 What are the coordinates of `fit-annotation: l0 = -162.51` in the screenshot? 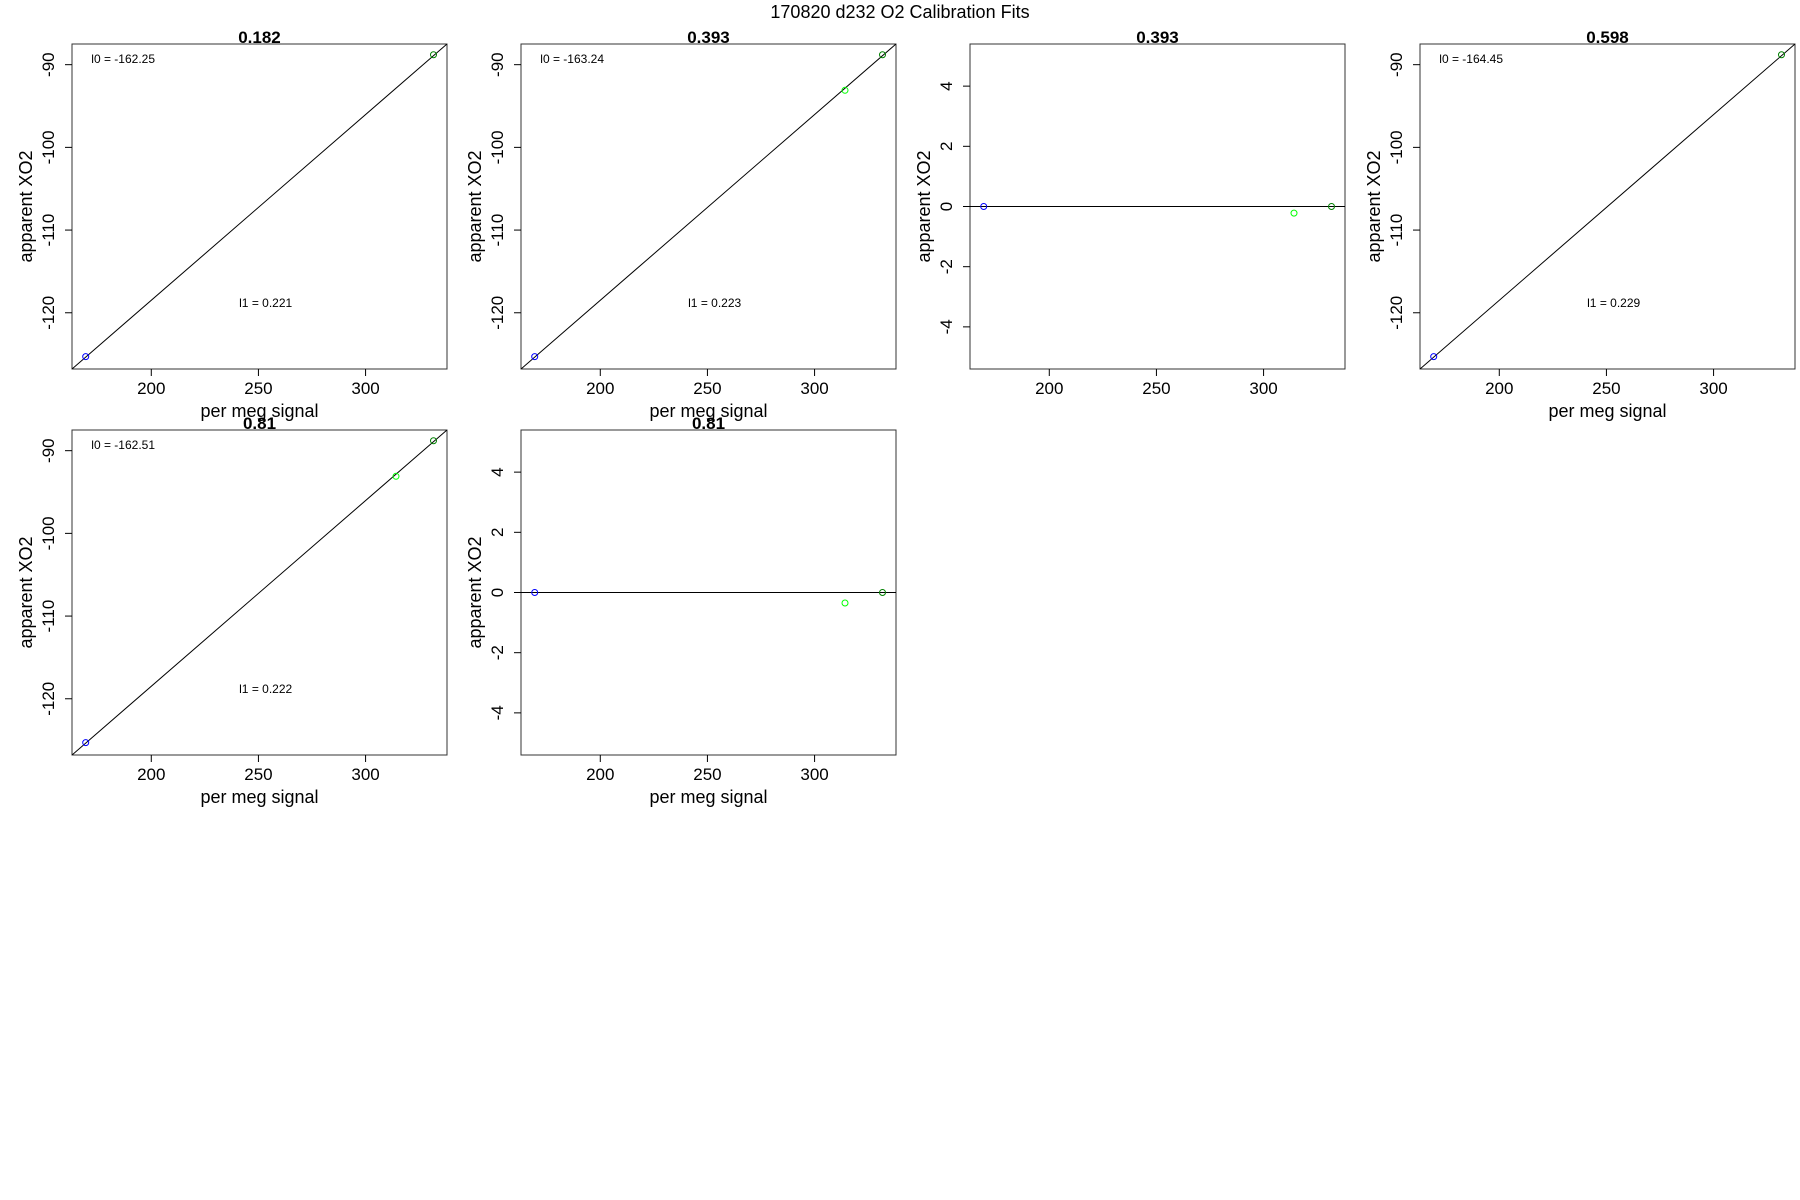 It's located at (123, 445).